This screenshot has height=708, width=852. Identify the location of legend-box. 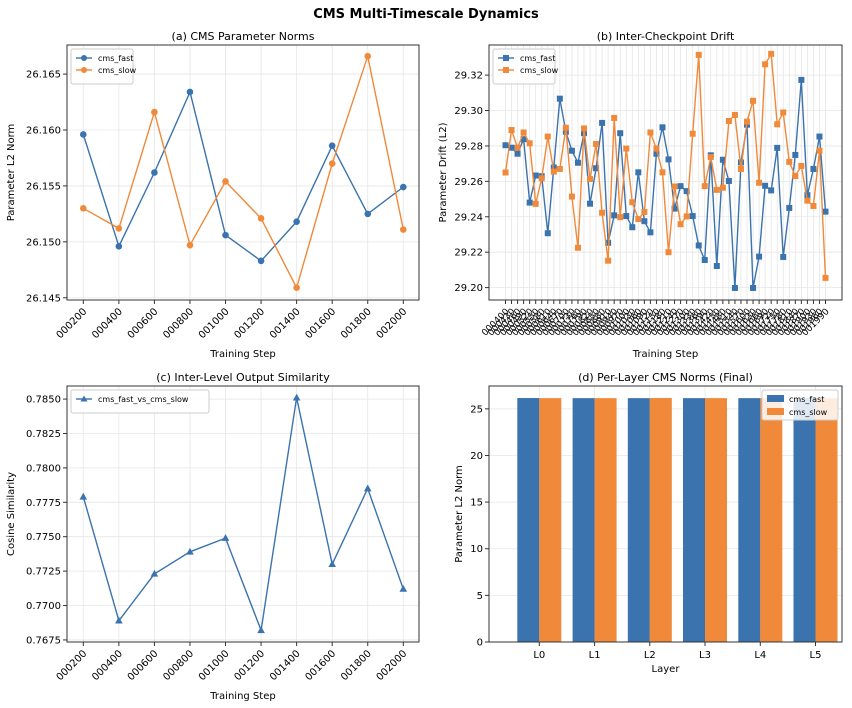
(140, 401).